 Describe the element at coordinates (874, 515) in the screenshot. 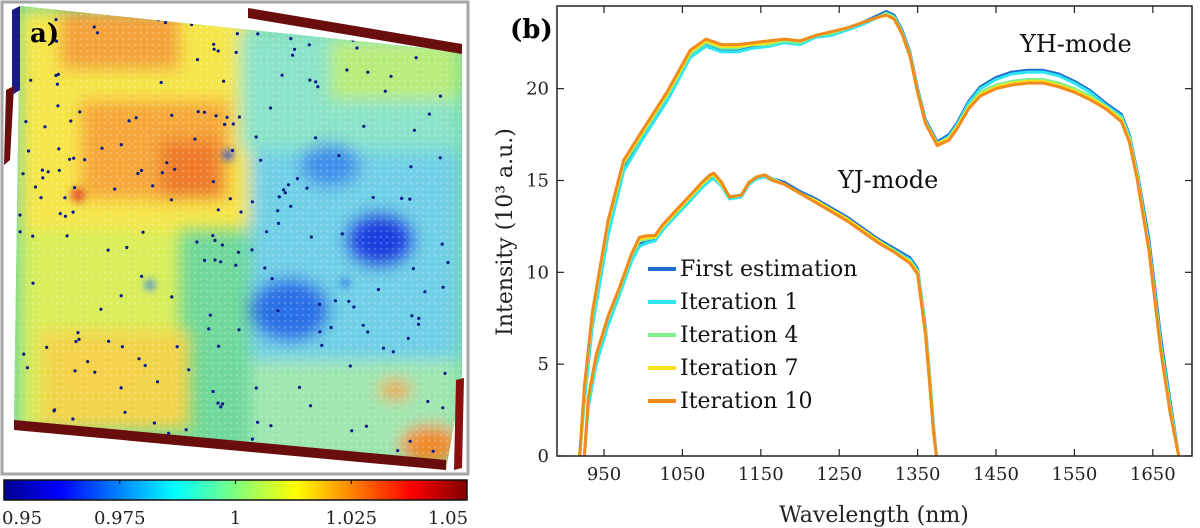

I see `x-axis-title: Wavelength (nm)` at that location.